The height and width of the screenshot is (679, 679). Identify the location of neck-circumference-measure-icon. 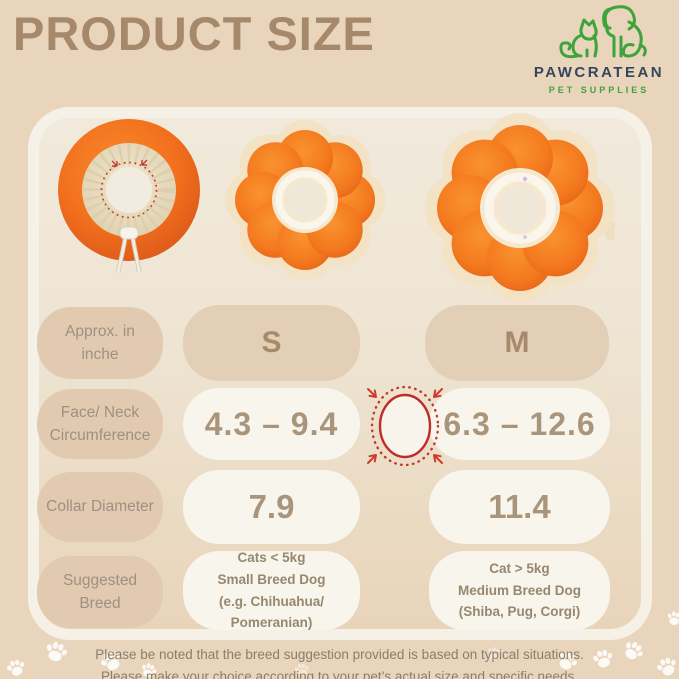
(405, 426).